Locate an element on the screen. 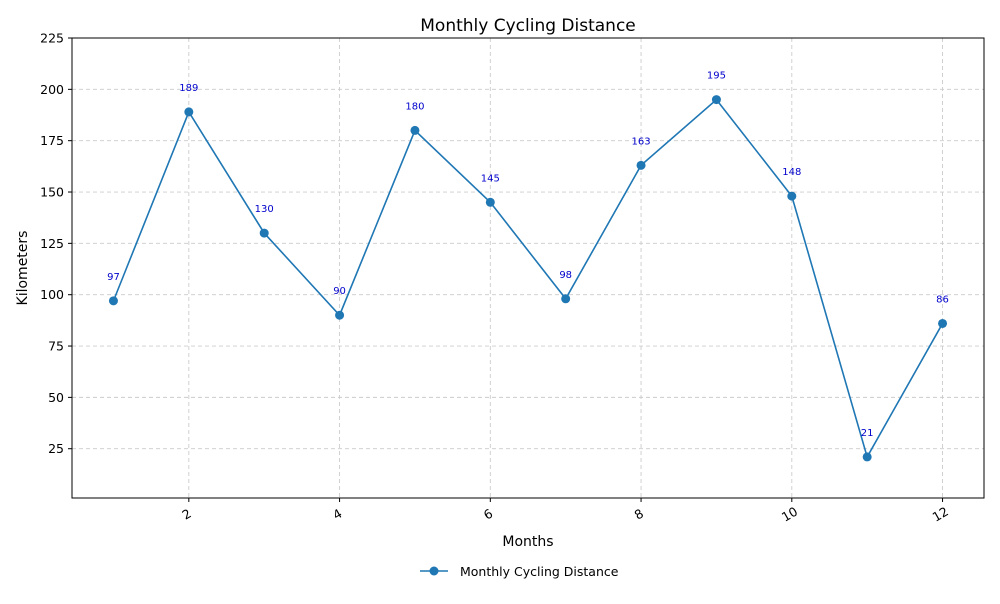 This screenshot has width=1000, height=604. data-label: 195 is located at coordinates (716, 76).